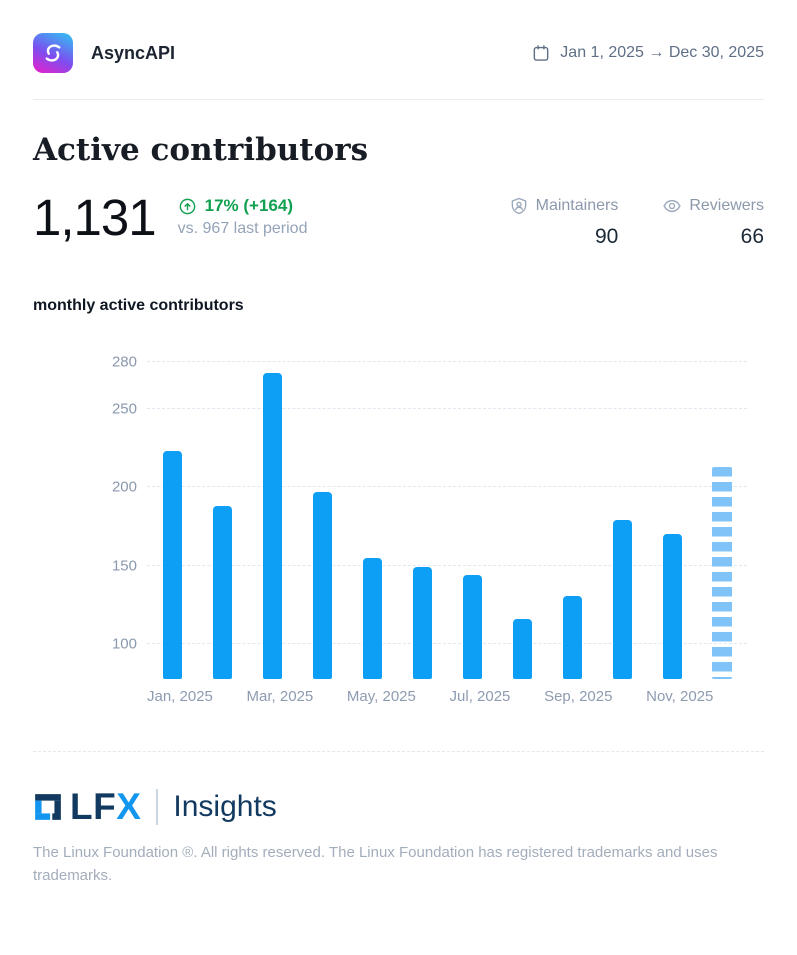  What do you see at coordinates (572, 637) in the screenshot?
I see `bar-sep-2025` at bounding box center [572, 637].